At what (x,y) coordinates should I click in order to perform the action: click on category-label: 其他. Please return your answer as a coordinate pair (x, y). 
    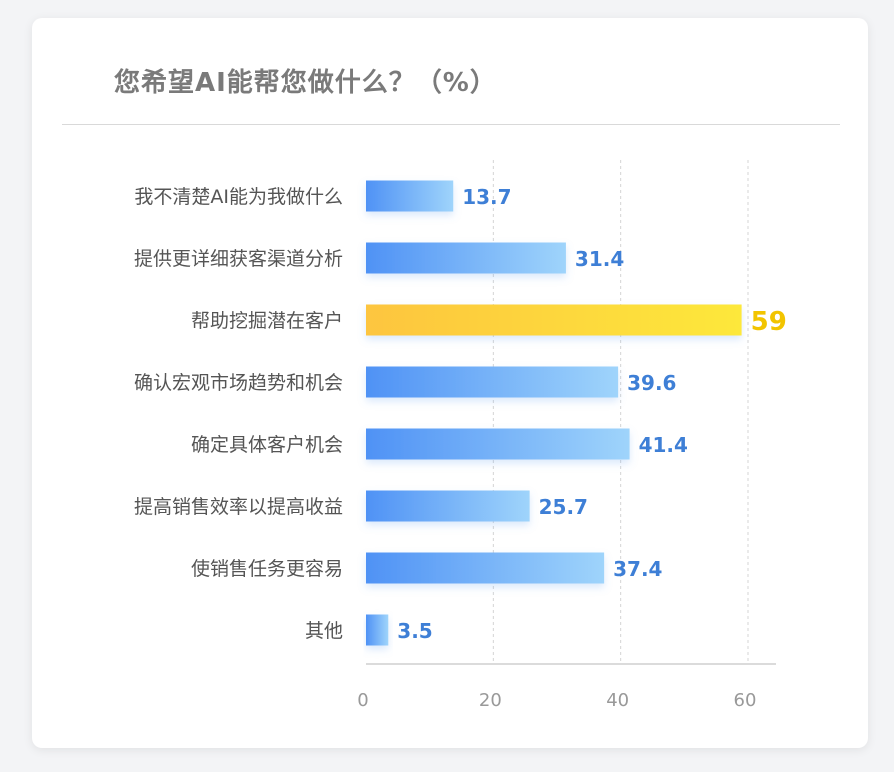
    Looking at the image, I should click on (324, 631).